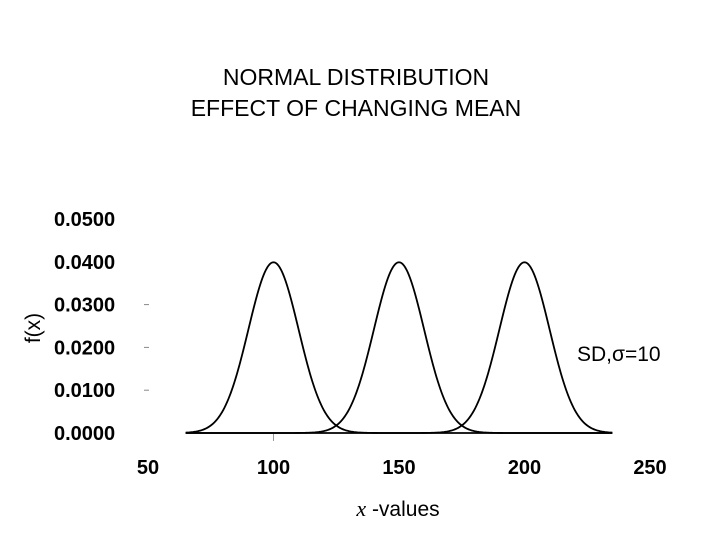  Describe the element at coordinates (398, 468) in the screenshot. I see `x-tick-label: 150` at that location.